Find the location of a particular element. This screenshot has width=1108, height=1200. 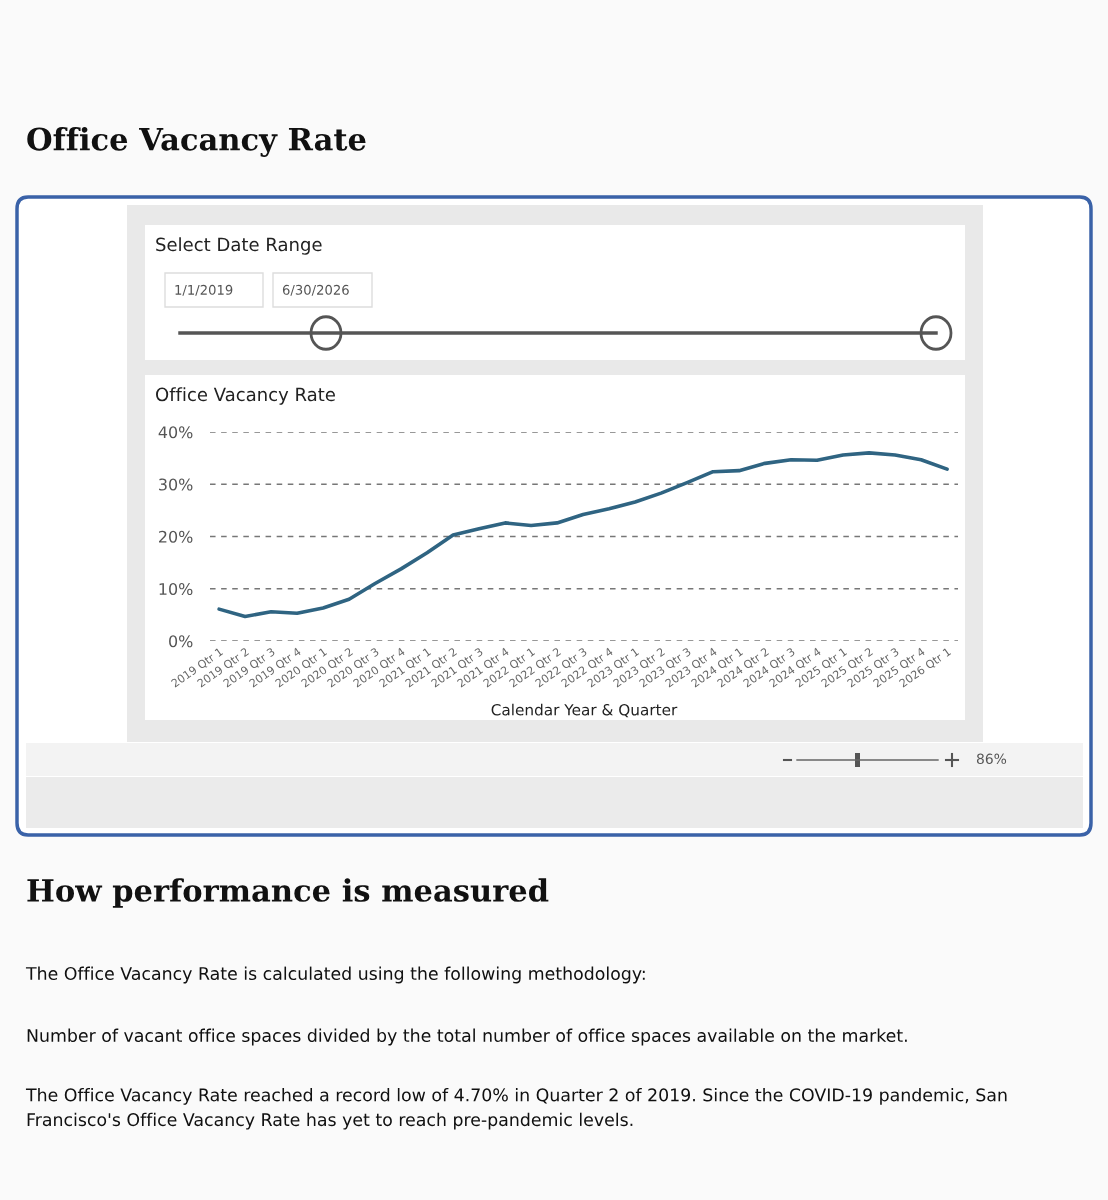

text: Office Vacancy Rate is located at coordinates (196, 142).